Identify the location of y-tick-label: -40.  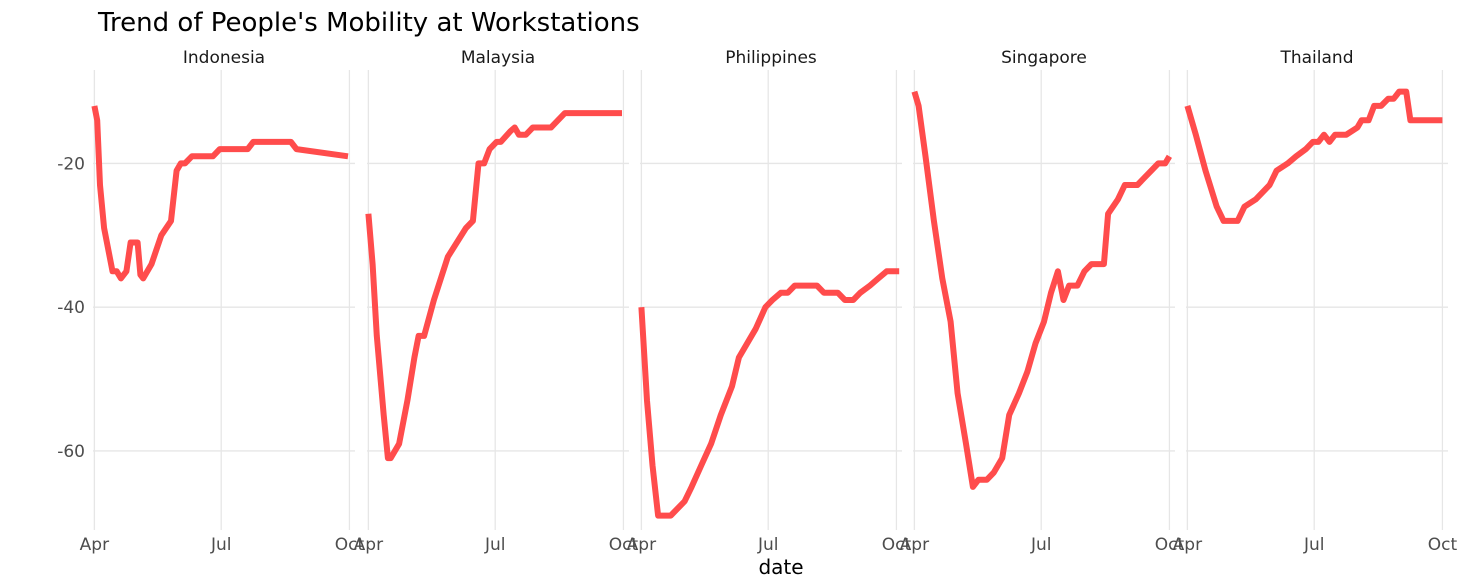
(71, 308).